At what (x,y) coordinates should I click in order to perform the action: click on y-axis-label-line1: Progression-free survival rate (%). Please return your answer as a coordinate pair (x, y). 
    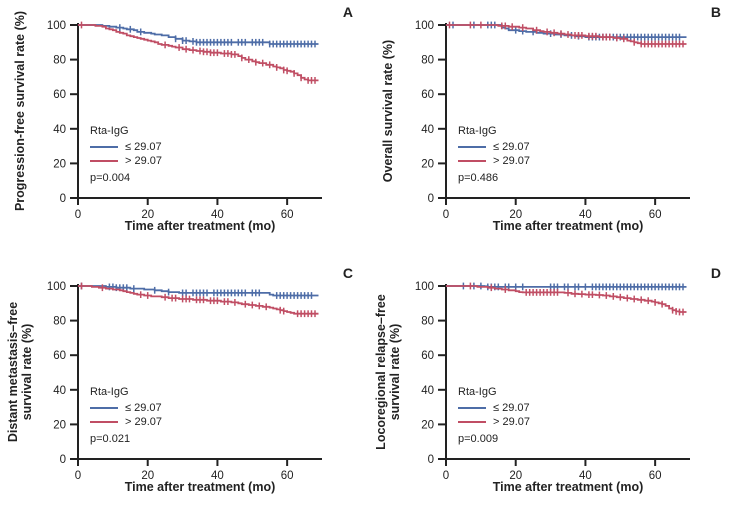
    Looking at the image, I should click on (20, 111).